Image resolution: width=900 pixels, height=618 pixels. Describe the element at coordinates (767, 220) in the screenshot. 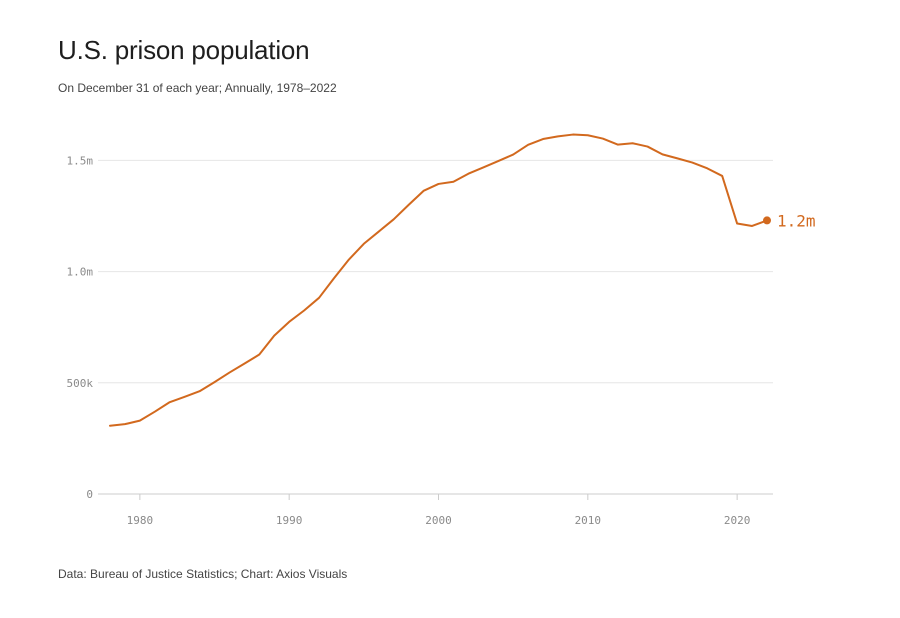

I see `end-point-marker` at that location.